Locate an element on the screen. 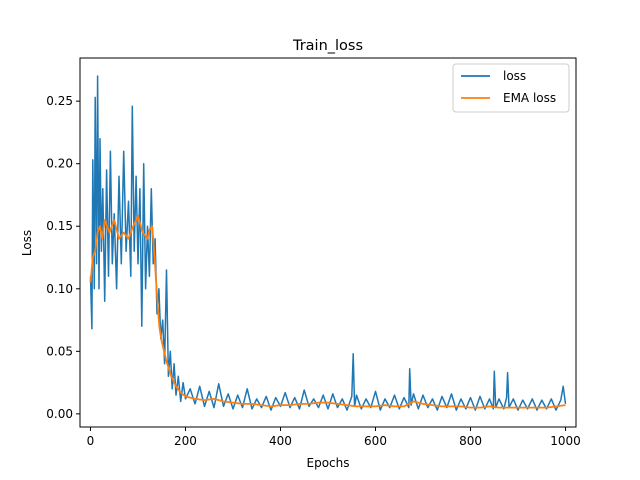 The width and height of the screenshot is (640, 480). x-tick-label: 400 is located at coordinates (280, 441).